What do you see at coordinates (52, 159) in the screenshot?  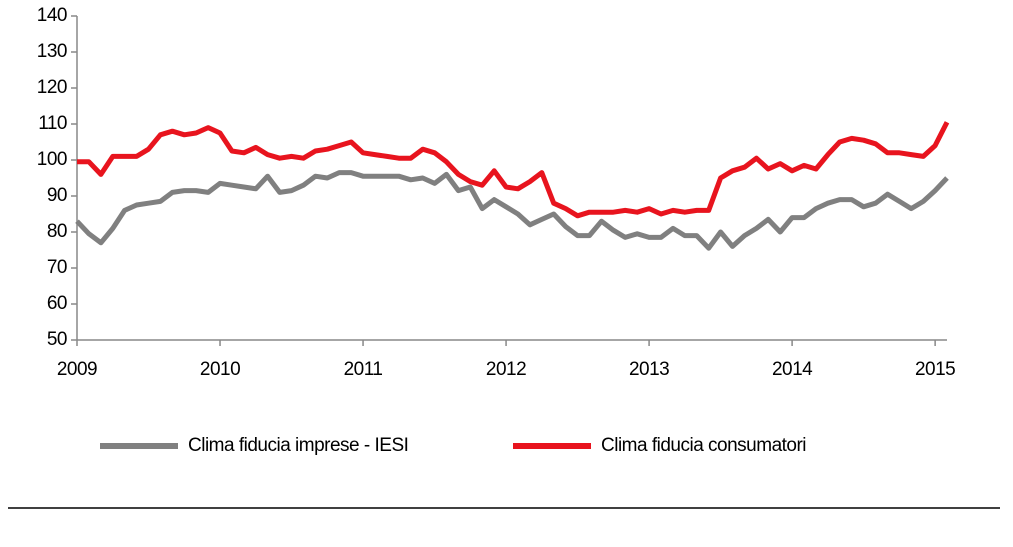 I see `y-tick-label: 100` at bounding box center [52, 159].